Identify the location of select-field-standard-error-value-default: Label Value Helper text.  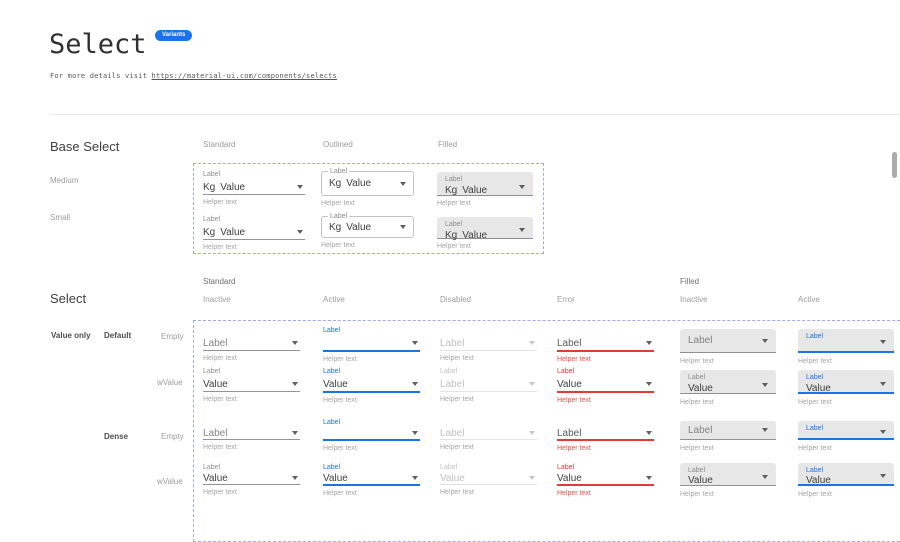
(605, 385).